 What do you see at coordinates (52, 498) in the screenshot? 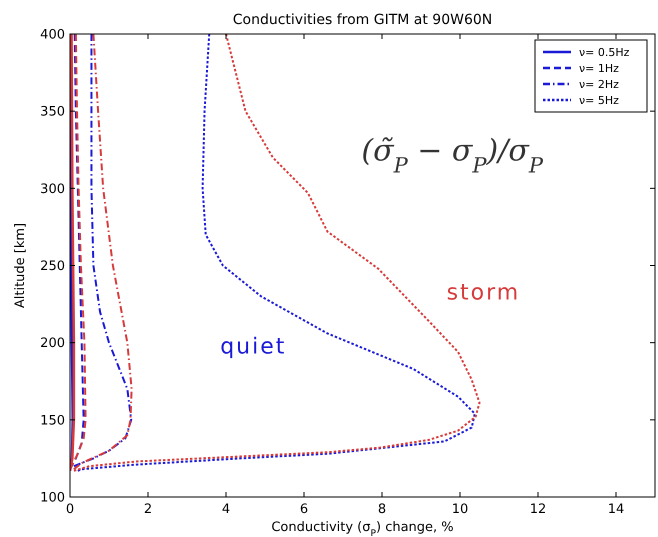
I see `y-tick-label: 100` at bounding box center [52, 498].